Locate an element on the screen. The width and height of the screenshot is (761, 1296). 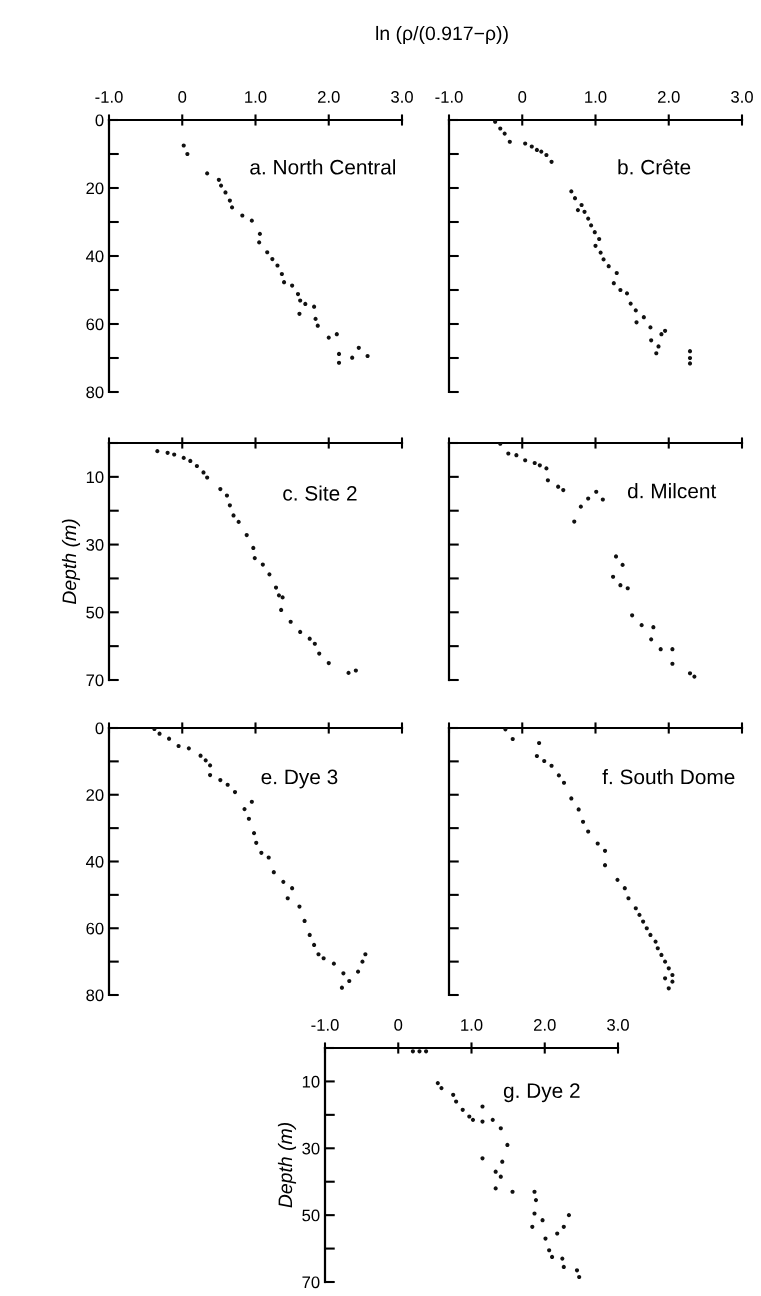
text: e. Dye 3 is located at coordinates (299, 779).